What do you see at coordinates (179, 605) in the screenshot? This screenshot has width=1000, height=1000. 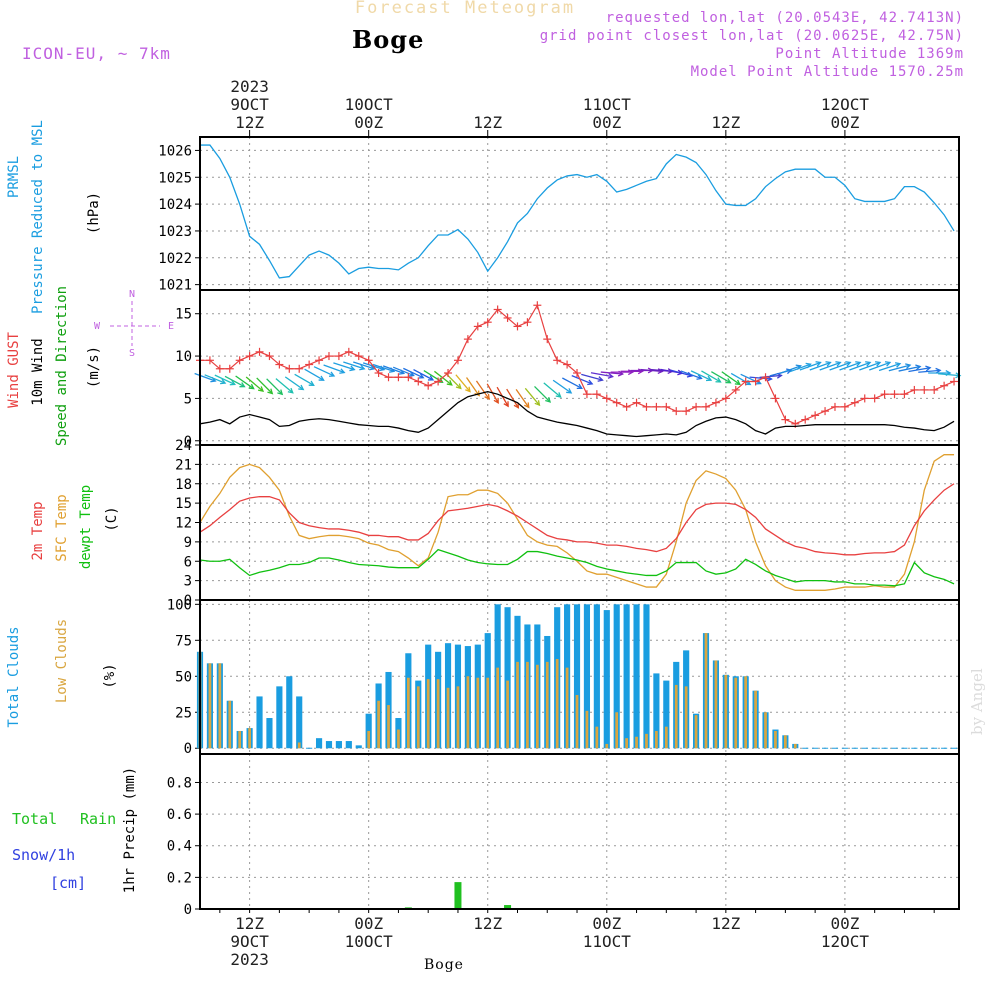 I see `y-tick-label: 100` at bounding box center [179, 605].